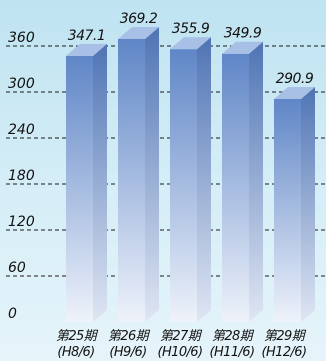 The image size is (326, 361). Describe the element at coordinates (77, 336) in the screenshot. I see `category-label-0: 第25期` at that location.